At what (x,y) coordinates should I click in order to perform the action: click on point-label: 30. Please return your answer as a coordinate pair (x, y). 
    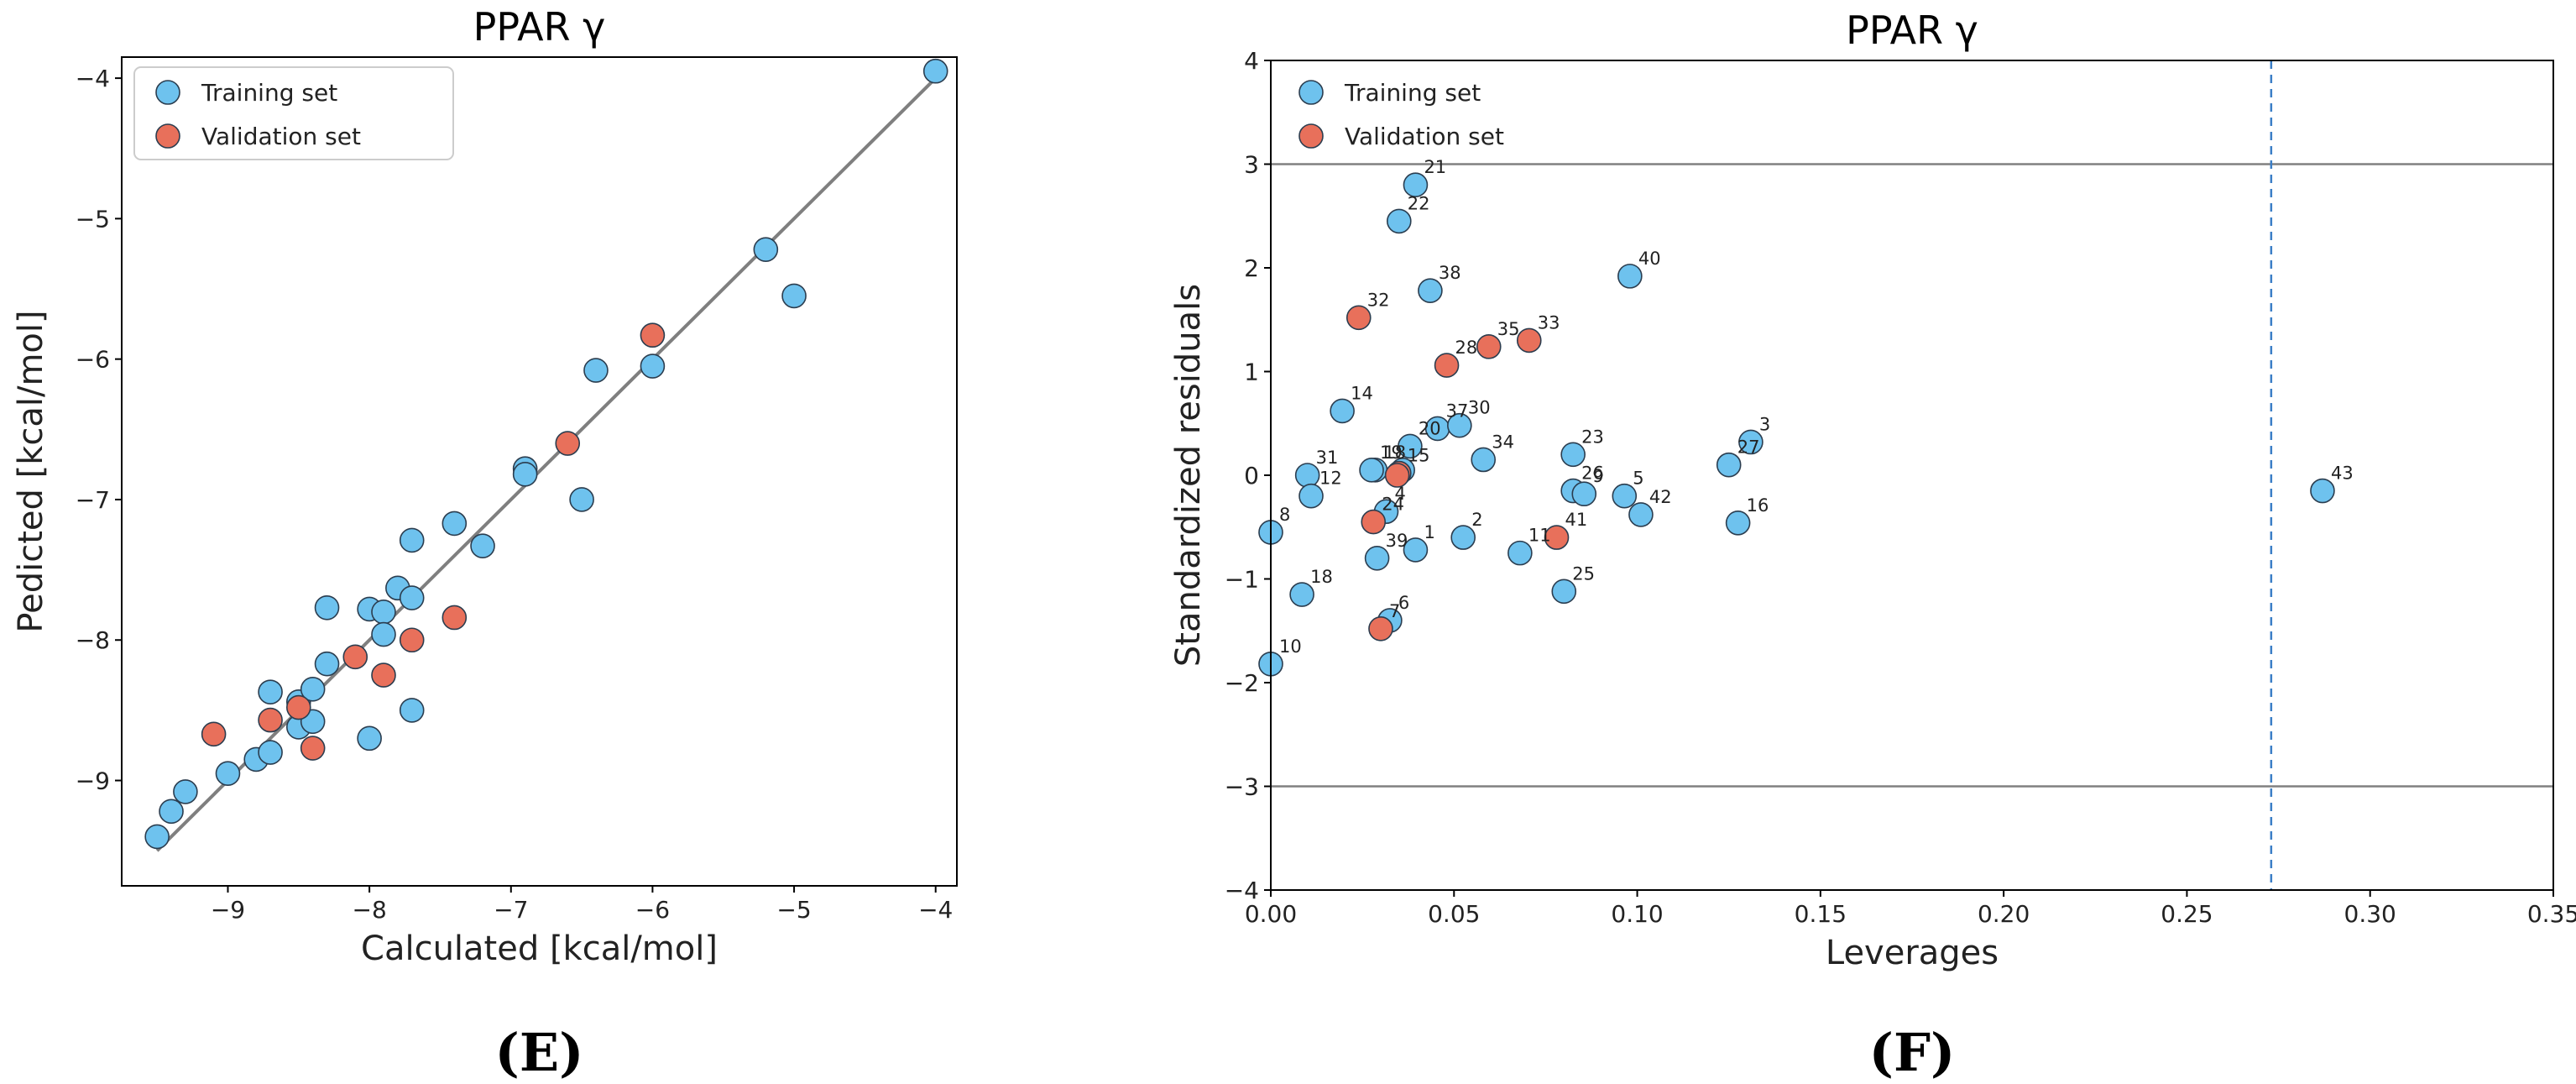
    Looking at the image, I should click on (1479, 408).